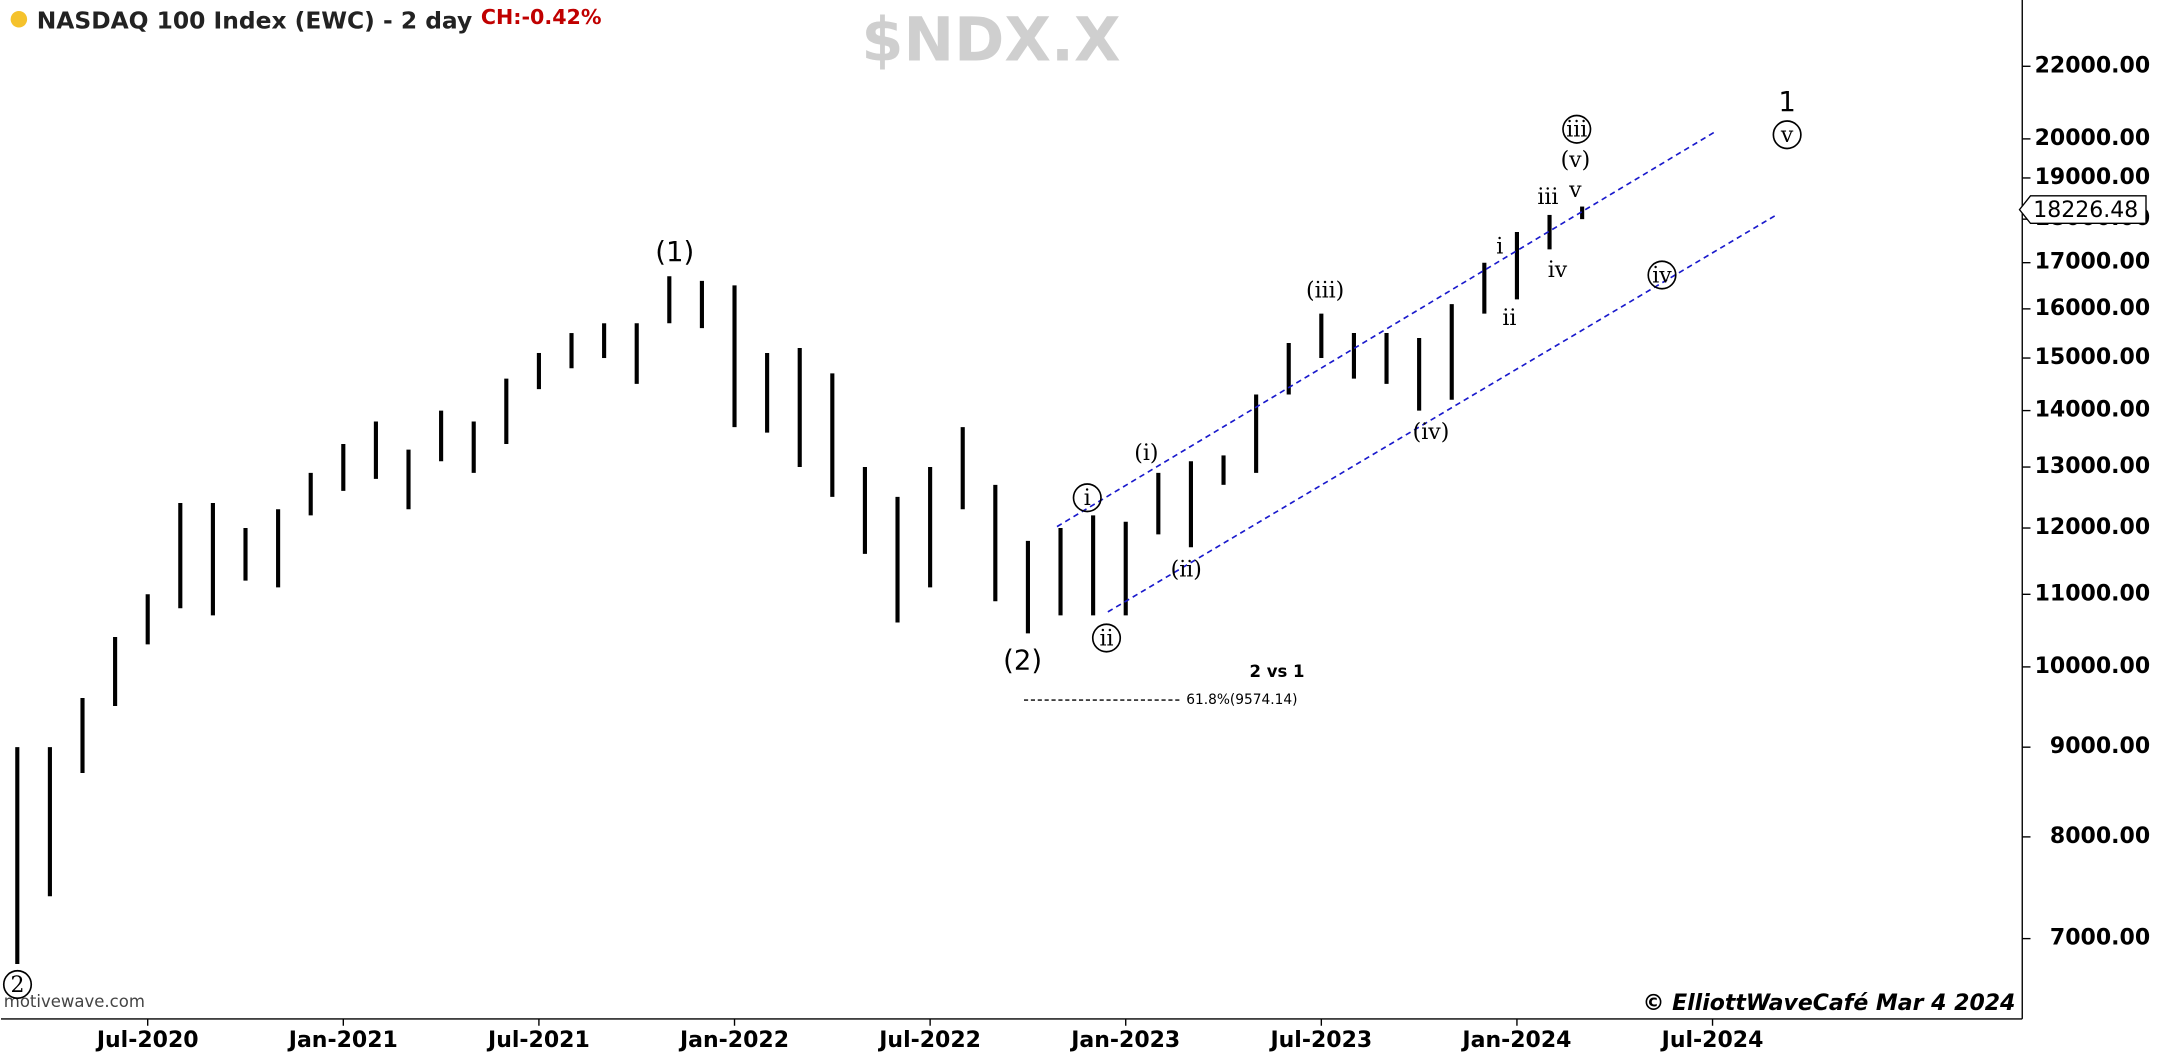 This screenshot has width=2158, height=1056. I want to click on fib-title: 2 vs 1, so click(1276, 671).